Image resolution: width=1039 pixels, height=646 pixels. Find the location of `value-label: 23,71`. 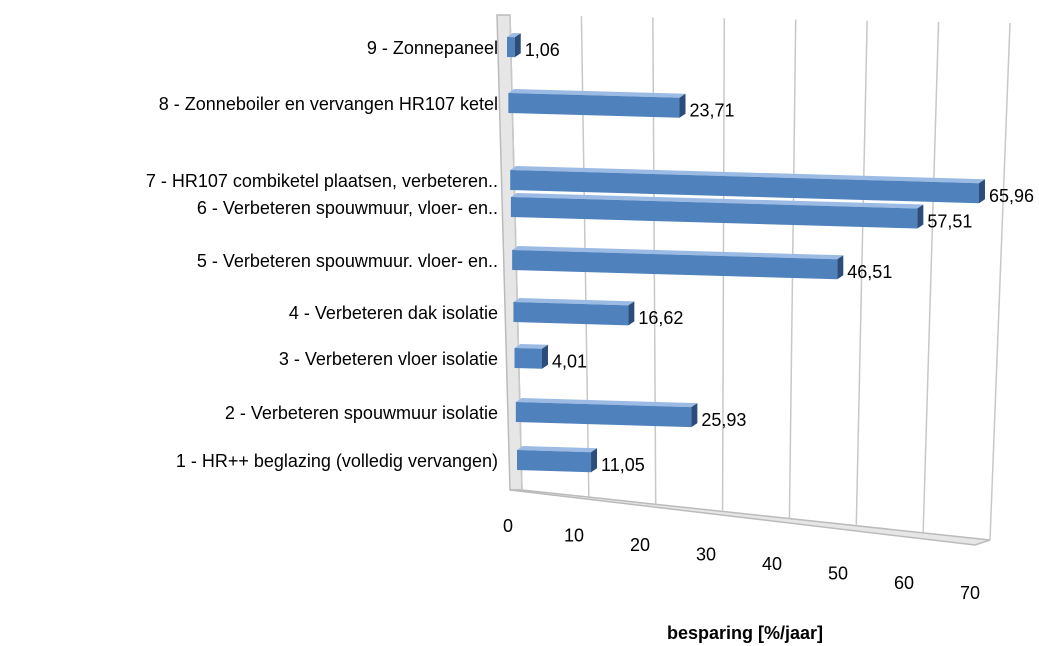

value-label: 23,71 is located at coordinates (712, 110).